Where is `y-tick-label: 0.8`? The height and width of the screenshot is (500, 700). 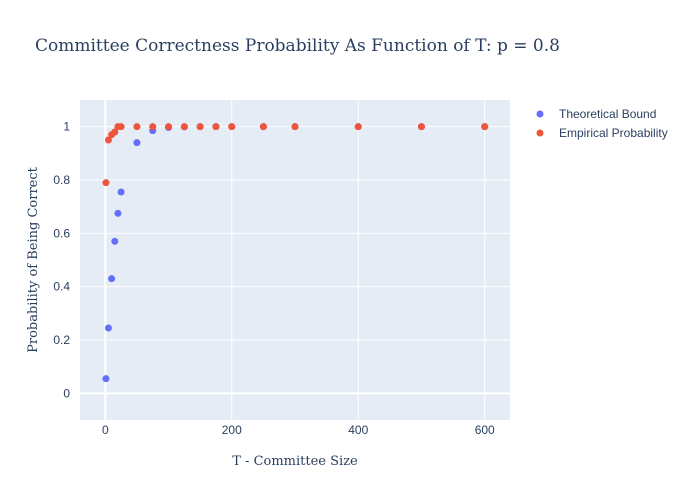
y-tick-label: 0.8 is located at coordinates (61, 180).